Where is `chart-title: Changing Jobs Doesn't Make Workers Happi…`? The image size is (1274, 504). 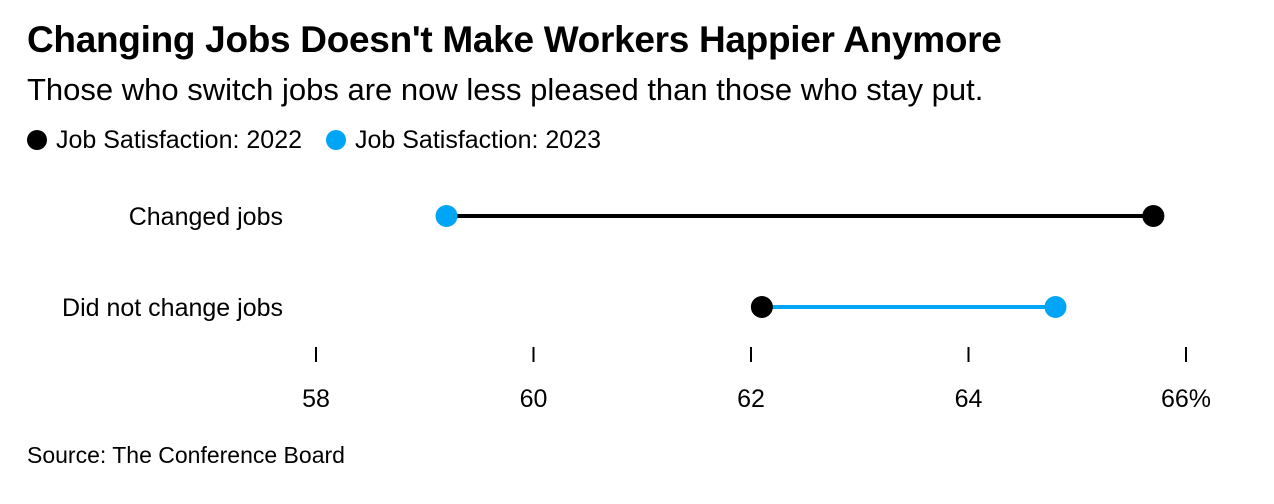 chart-title: Changing Jobs Doesn't Make Workers Happi… is located at coordinates (514, 39).